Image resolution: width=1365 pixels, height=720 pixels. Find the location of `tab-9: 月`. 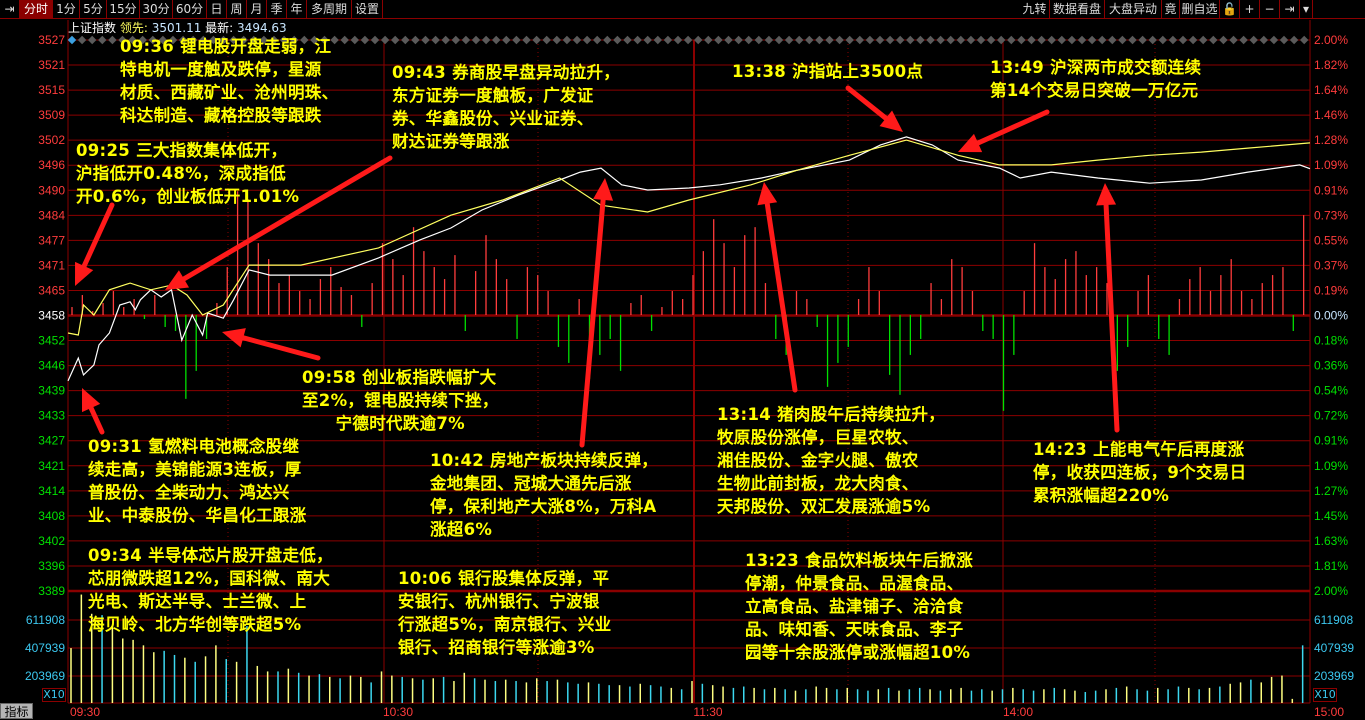

tab-9: 月 is located at coordinates (257, 9).